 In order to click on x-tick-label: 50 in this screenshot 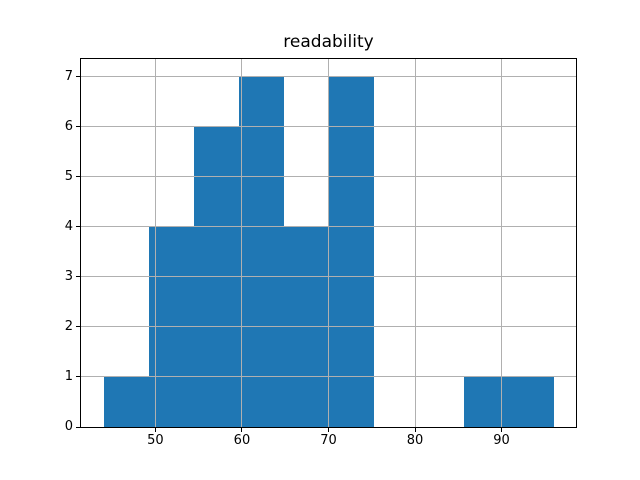, I will do `click(155, 440)`.